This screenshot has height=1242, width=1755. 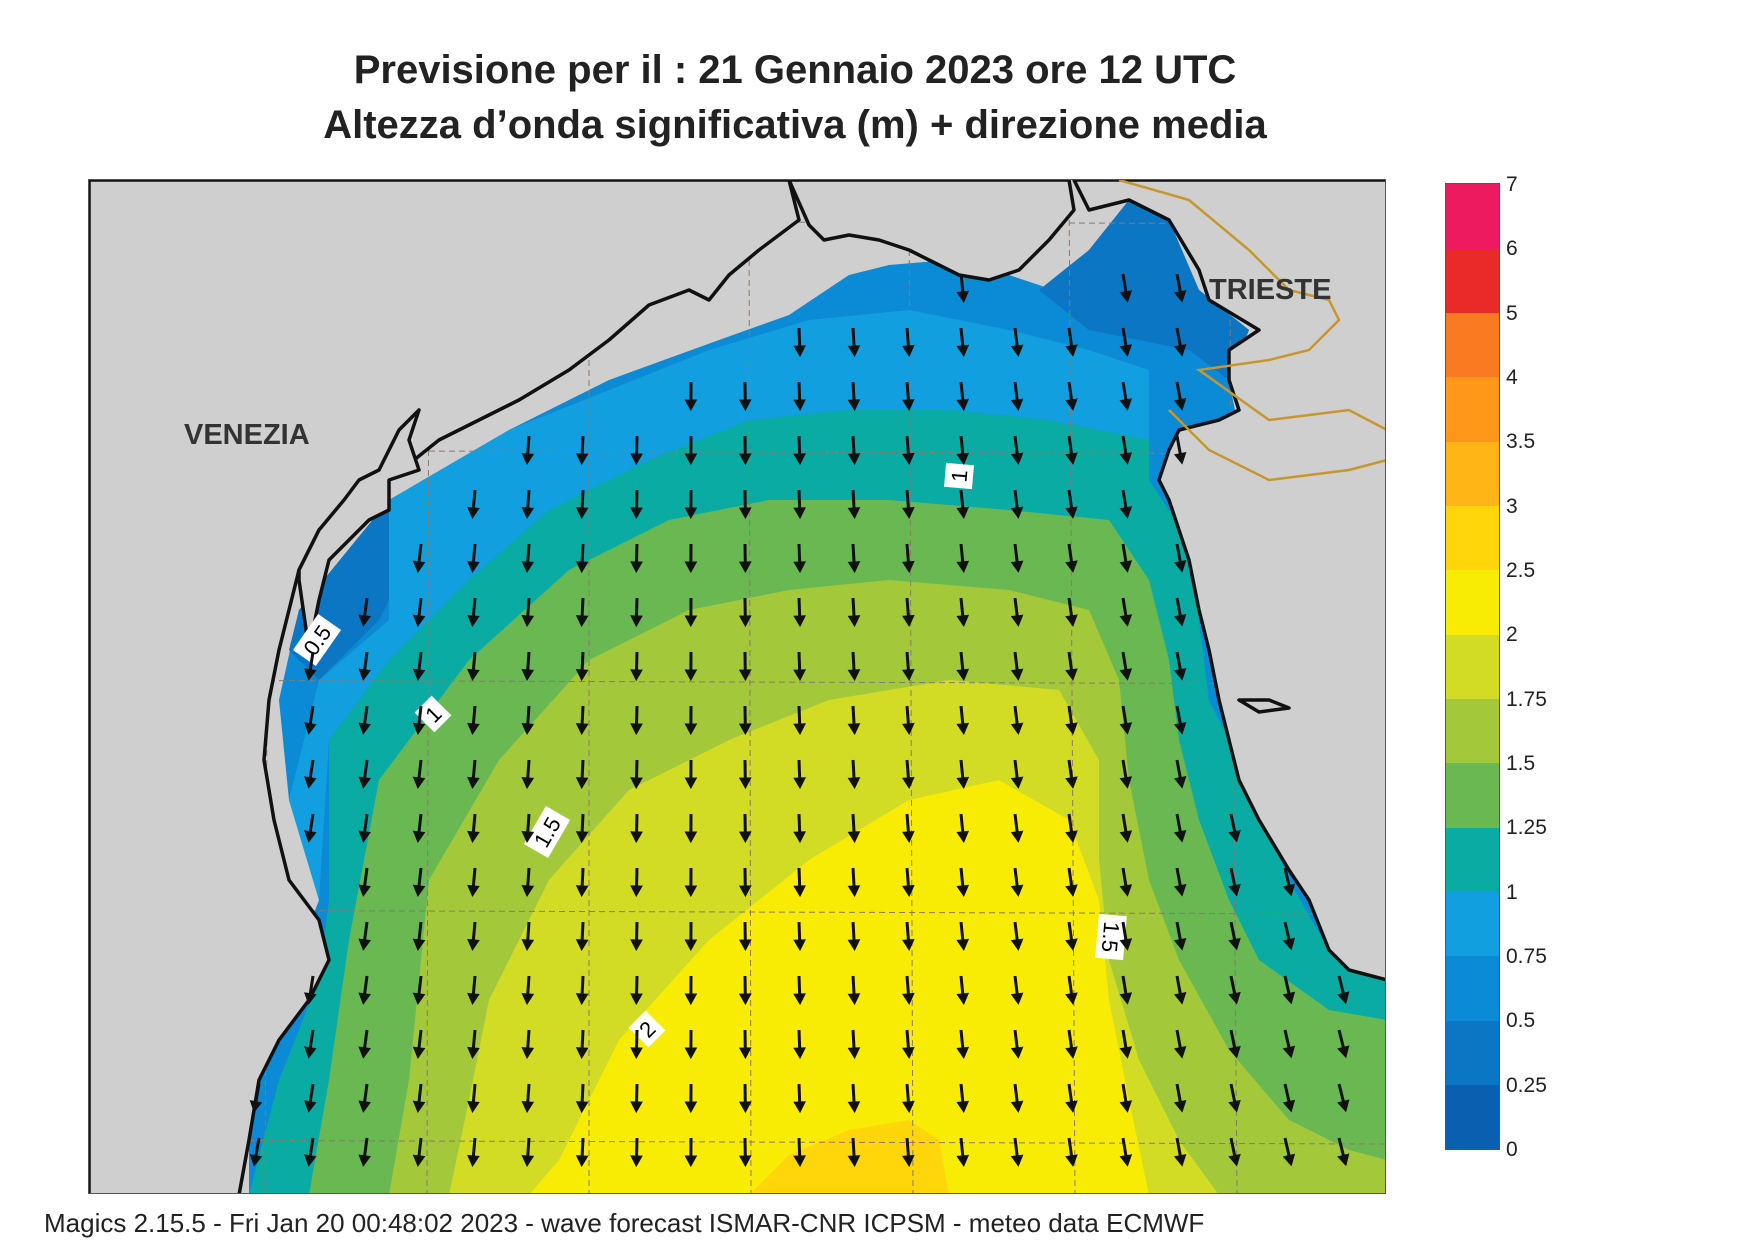 I want to click on colorbar-tick-label: 6, so click(x=1512, y=249).